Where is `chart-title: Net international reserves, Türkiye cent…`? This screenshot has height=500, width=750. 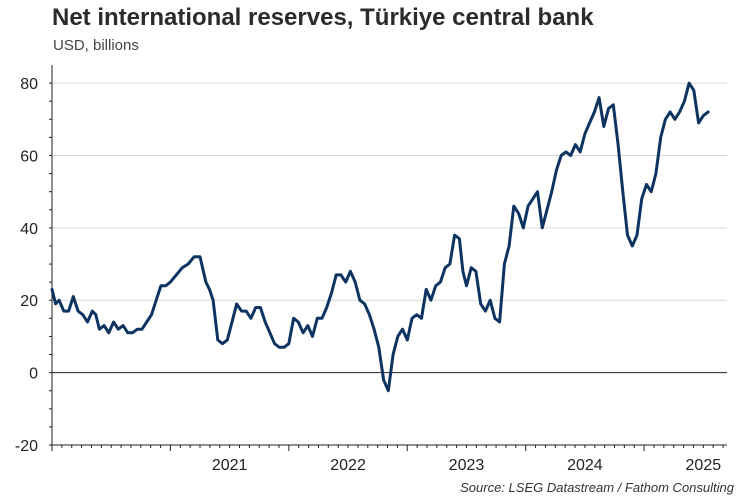 chart-title: Net international reserves, Türkiye cent… is located at coordinates (323, 17).